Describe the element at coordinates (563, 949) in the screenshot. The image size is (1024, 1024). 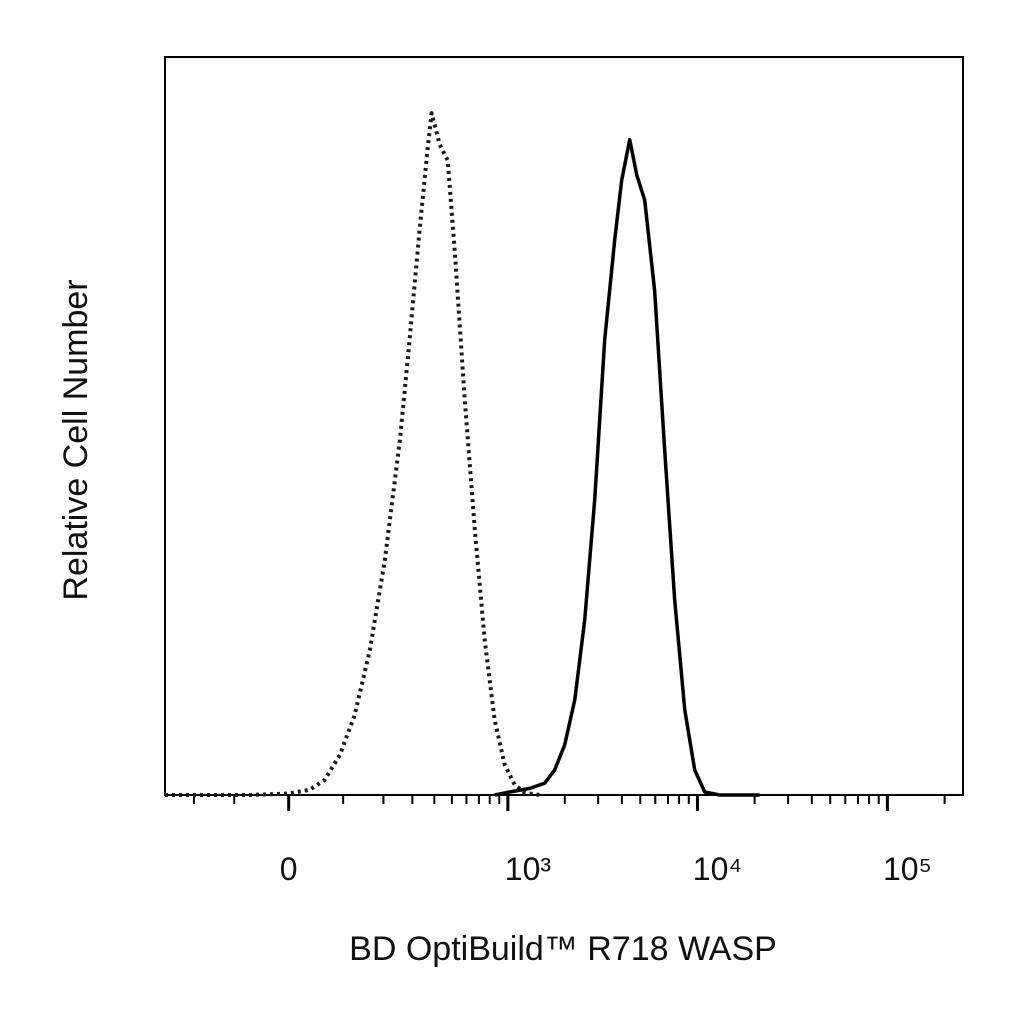
I see `x-axis-label: BD OptiBuild™ R718 WASP` at that location.